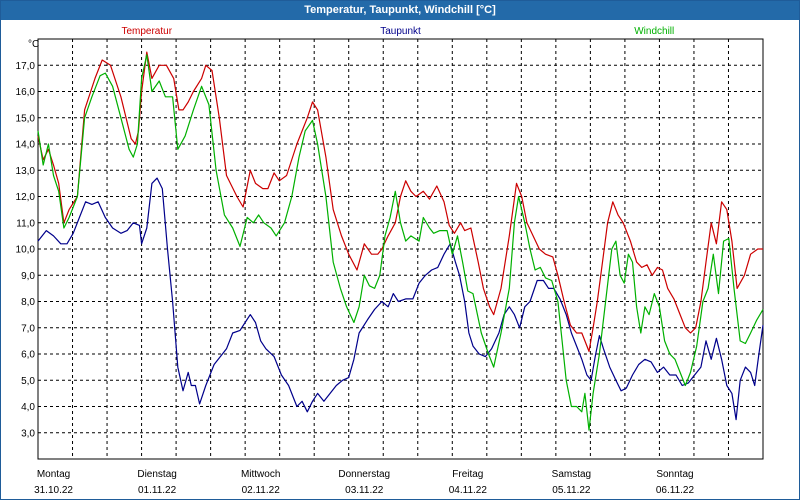  I want to click on y-tick-label: 8,0, so click(28, 302).